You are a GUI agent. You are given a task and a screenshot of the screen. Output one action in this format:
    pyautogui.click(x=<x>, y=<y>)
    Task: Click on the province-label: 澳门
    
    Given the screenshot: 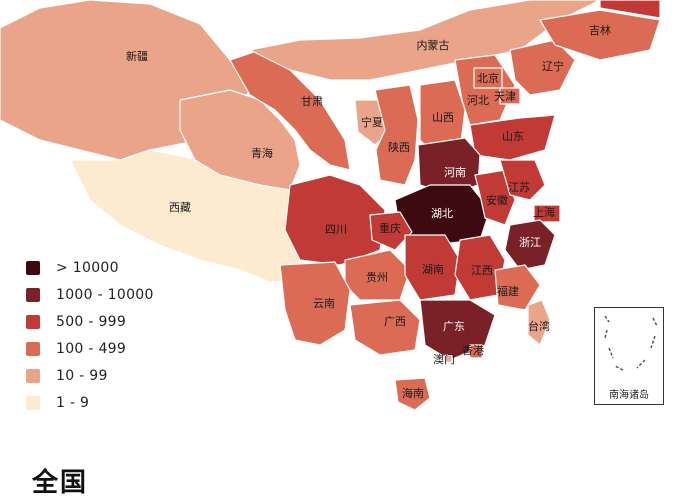 What is the action you would take?
    pyautogui.click(x=444, y=359)
    